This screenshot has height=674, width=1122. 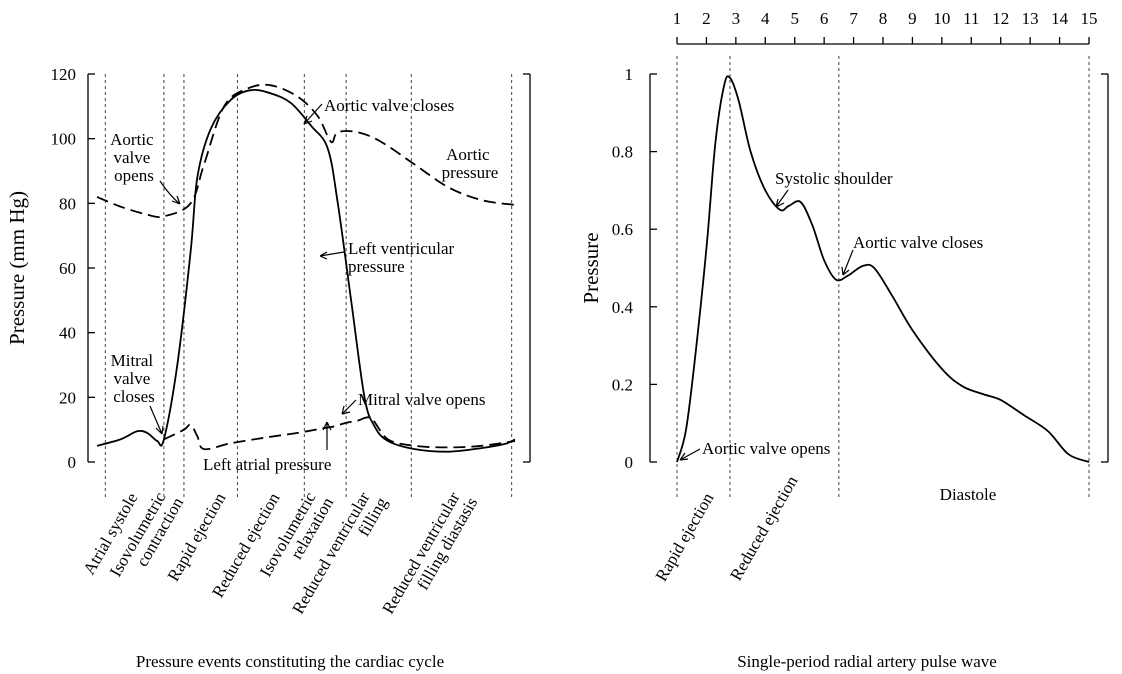 What do you see at coordinates (918, 242) in the screenshot?
I see `annotation-aortic-valve-closes-right: Aortic valve closes` at bounding box center [918, 242].